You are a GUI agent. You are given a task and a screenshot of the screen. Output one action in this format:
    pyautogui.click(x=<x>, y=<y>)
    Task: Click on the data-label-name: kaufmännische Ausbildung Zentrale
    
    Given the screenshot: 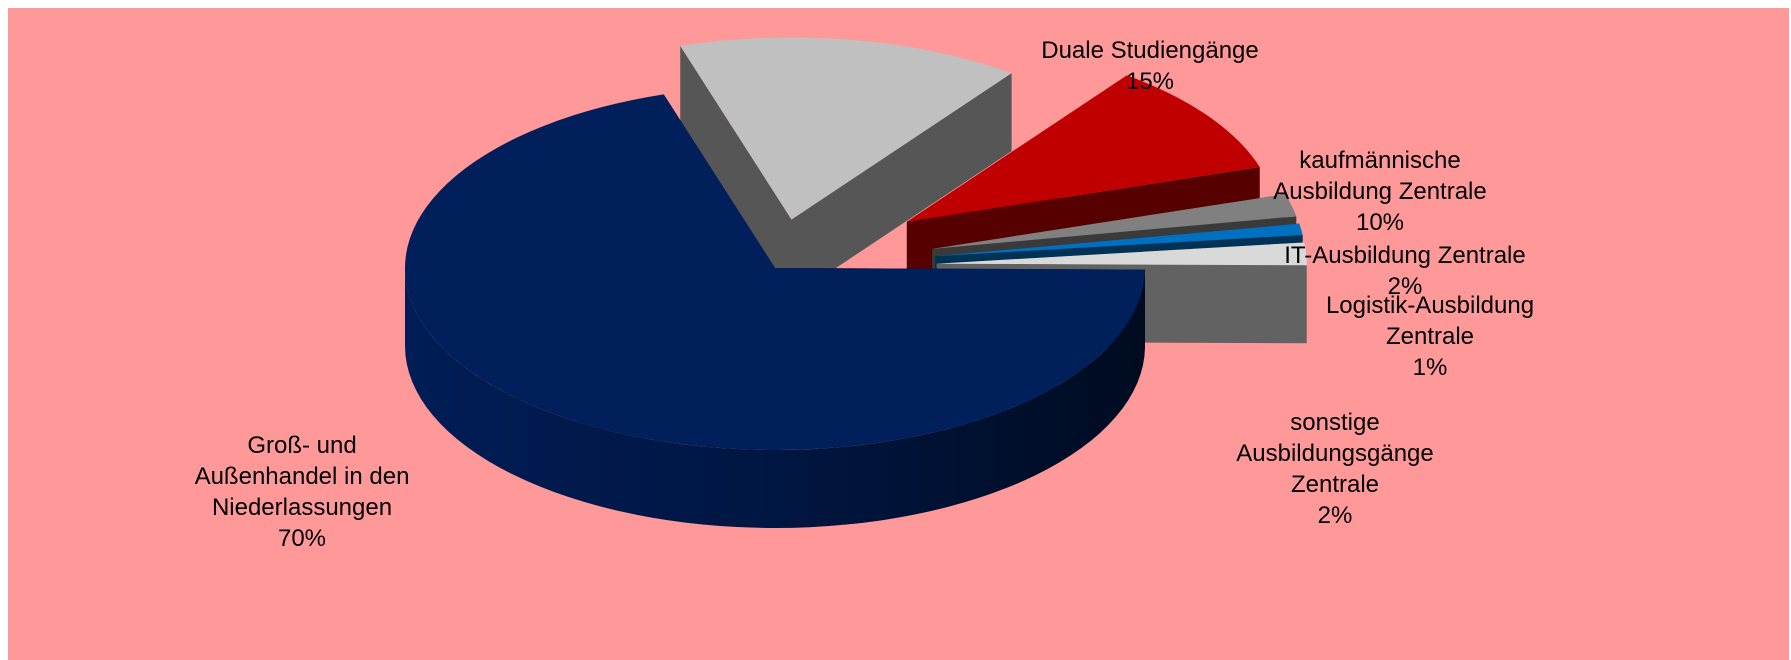 What is the action you would take?
    pyautogui.click(x=1380, y=176)
    